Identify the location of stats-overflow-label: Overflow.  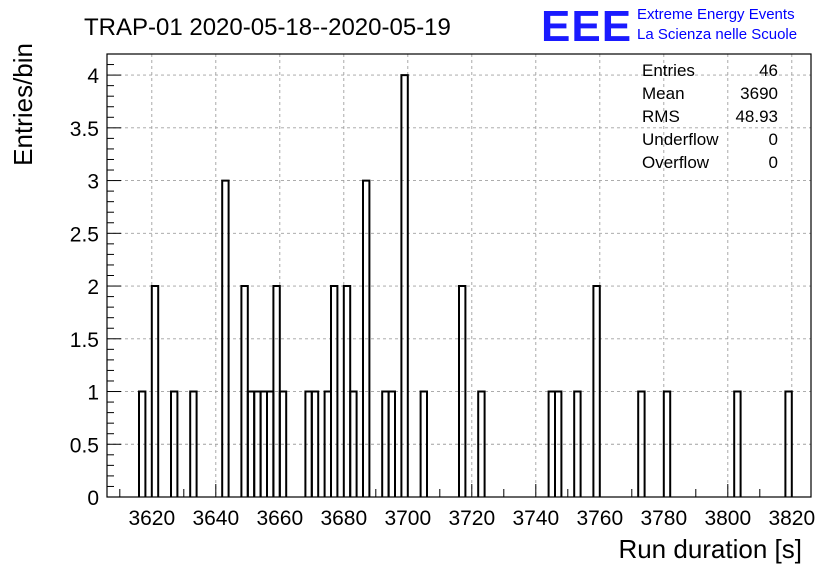
(676, 162).